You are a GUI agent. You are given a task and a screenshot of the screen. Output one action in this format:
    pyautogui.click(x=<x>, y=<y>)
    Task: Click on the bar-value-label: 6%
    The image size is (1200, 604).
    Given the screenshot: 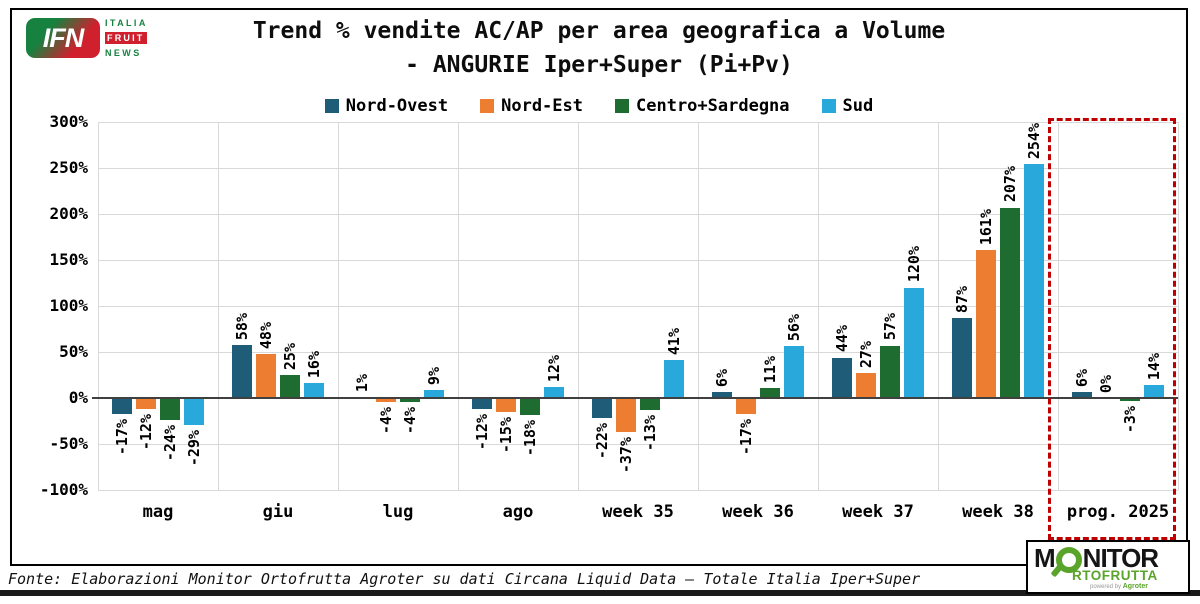 What is the action you would take?
    pyautogui.click(x=722, y=378)
    